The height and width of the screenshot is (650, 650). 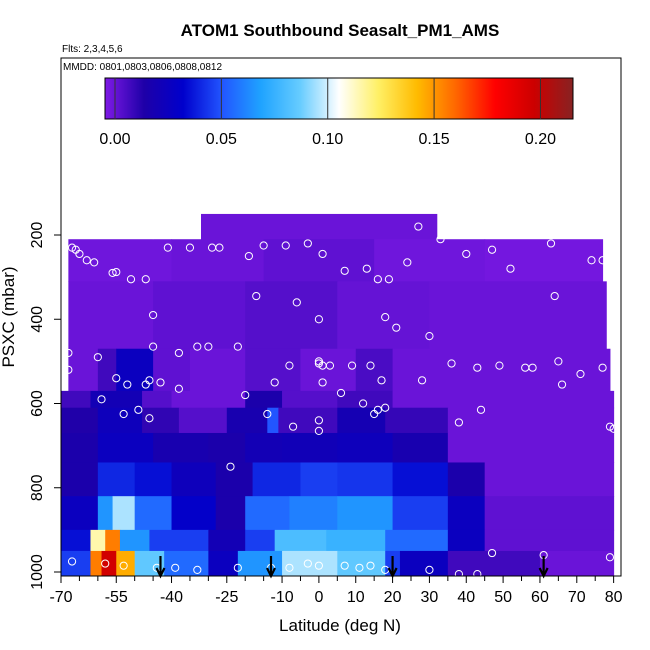 I want to click on x-tick-label: 70, so click(x=577, y=597).